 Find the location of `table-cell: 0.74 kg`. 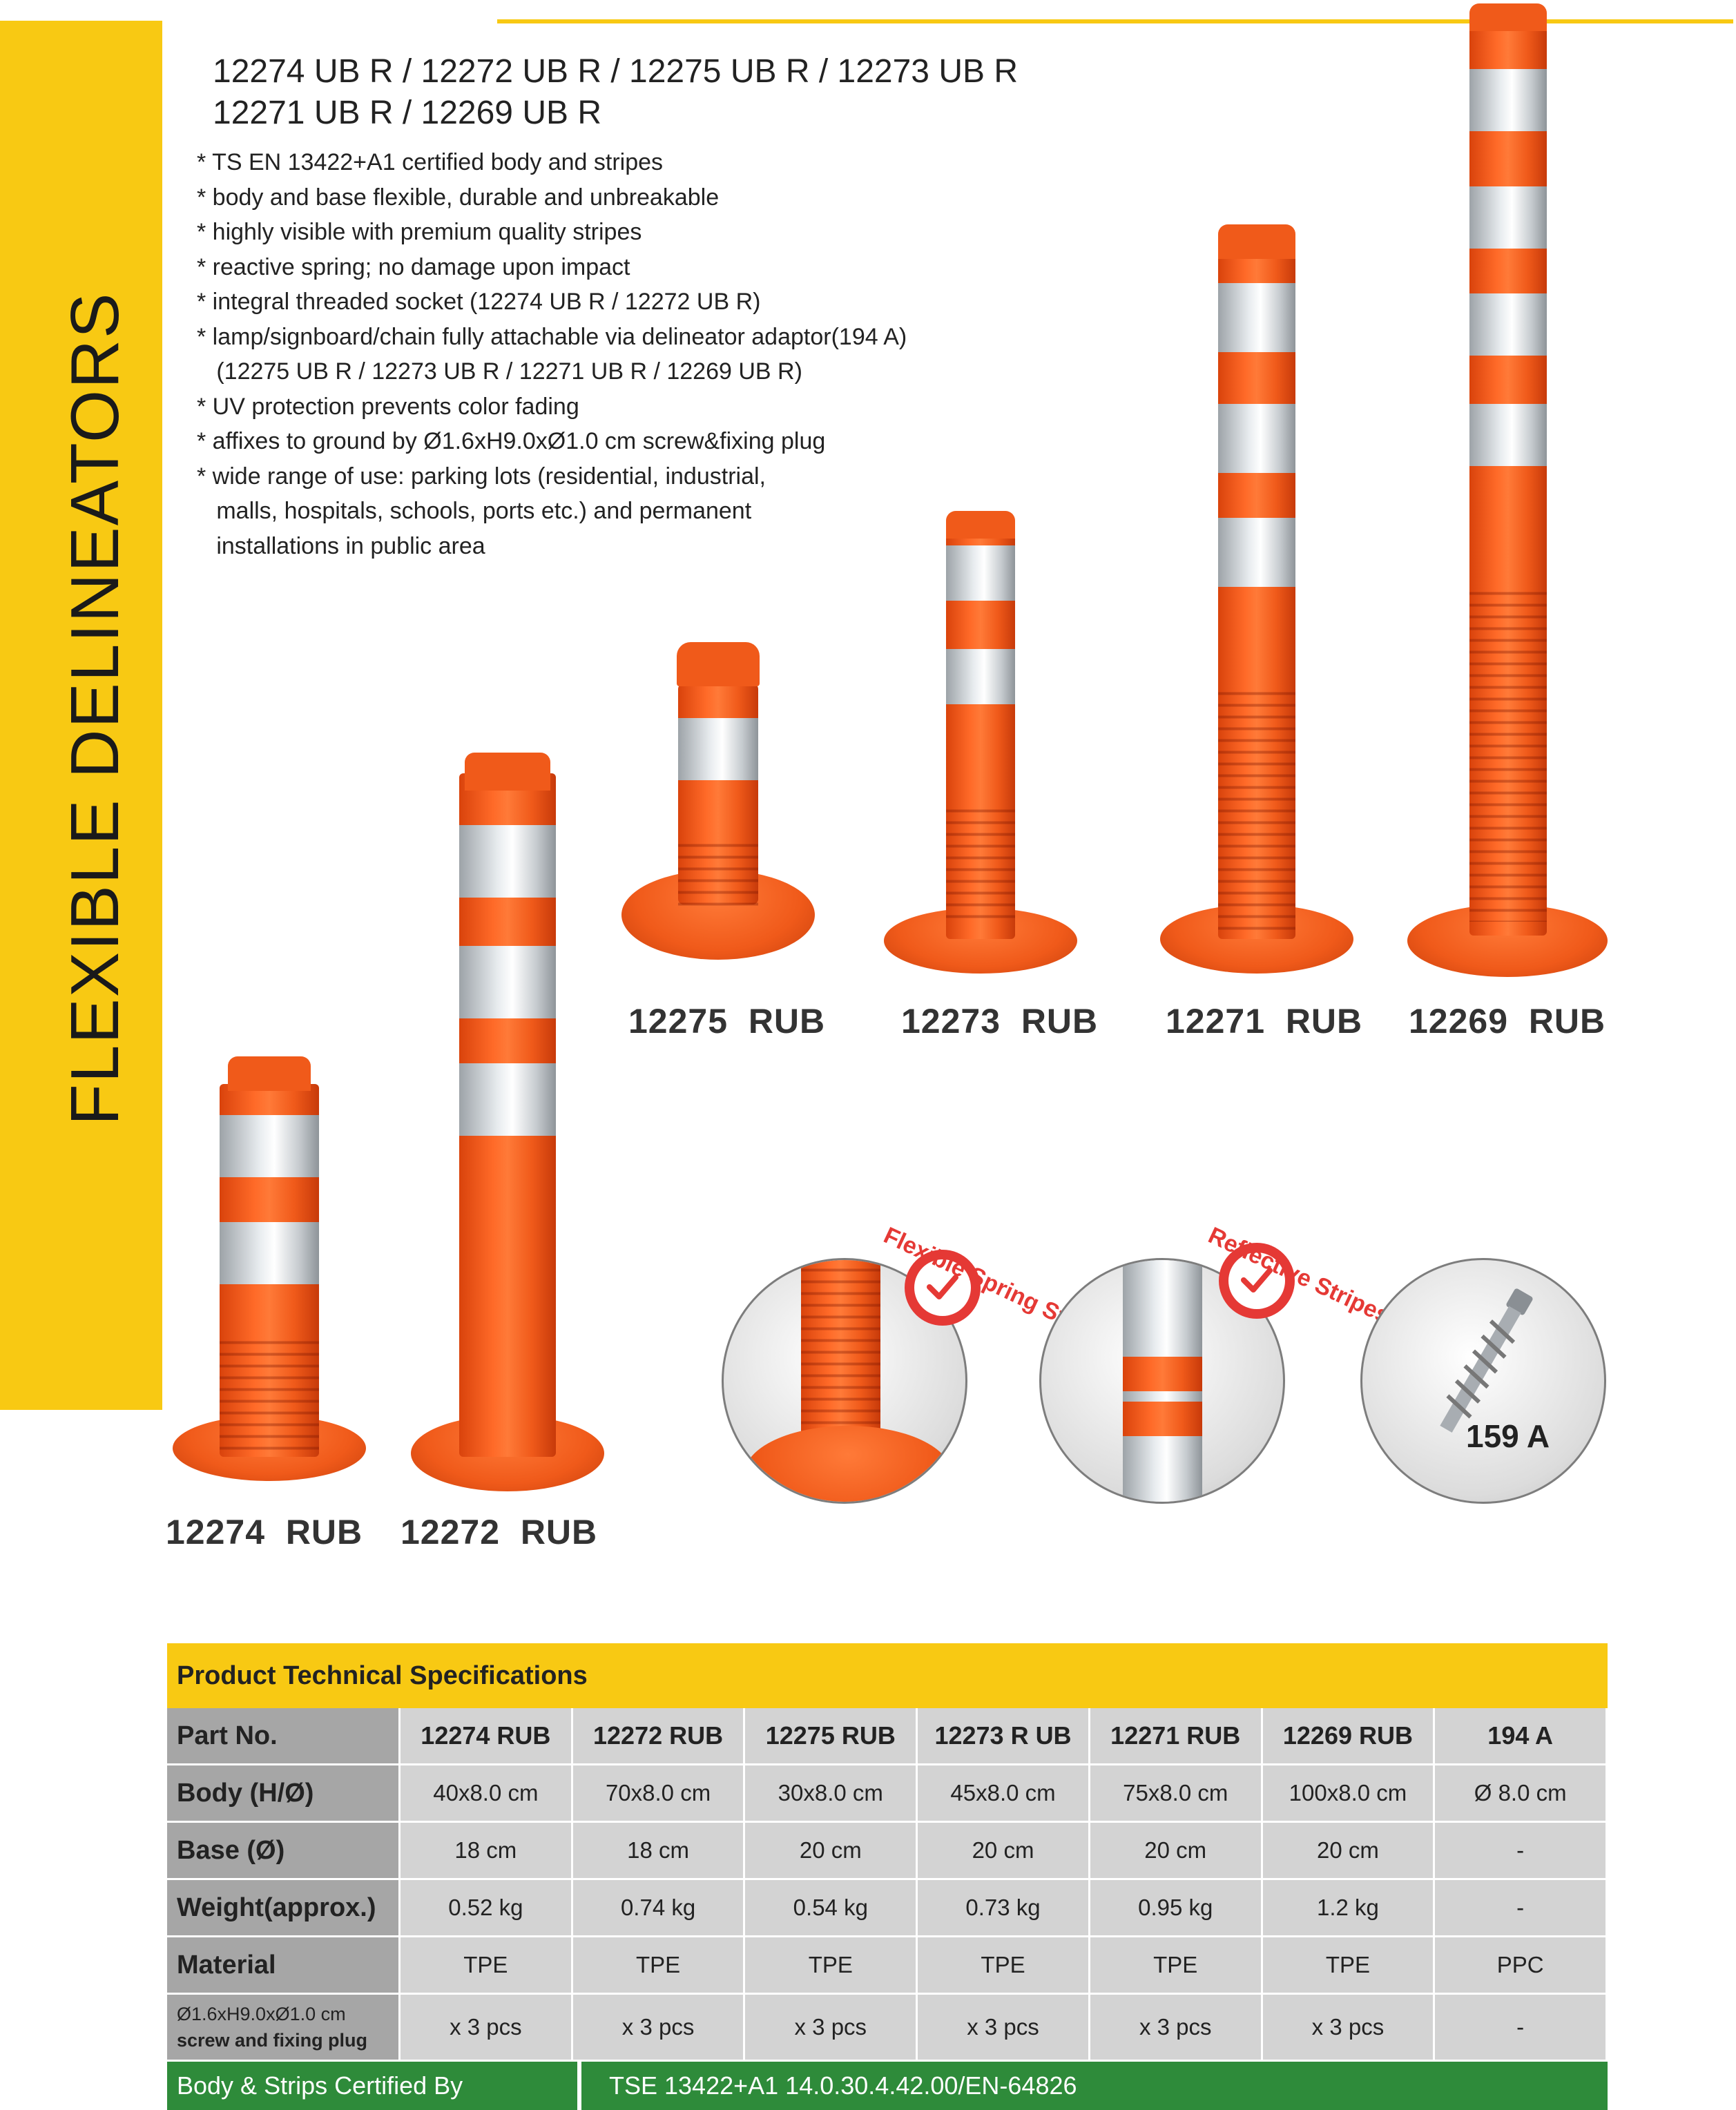

table-cell: 0.74 kg is located at coordinates (659, 1907).